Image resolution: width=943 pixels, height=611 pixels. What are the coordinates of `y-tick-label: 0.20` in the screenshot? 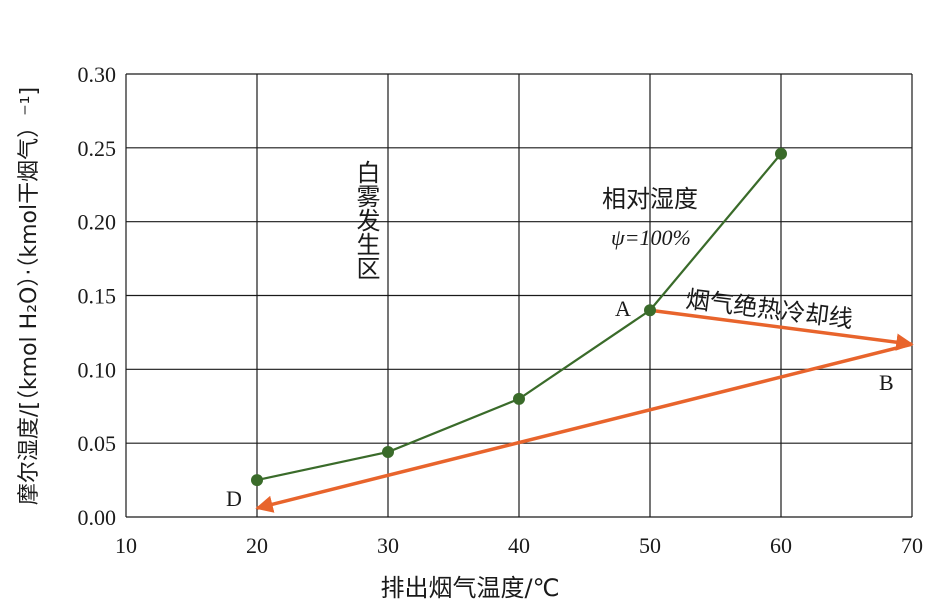 It's located at (97, 222).